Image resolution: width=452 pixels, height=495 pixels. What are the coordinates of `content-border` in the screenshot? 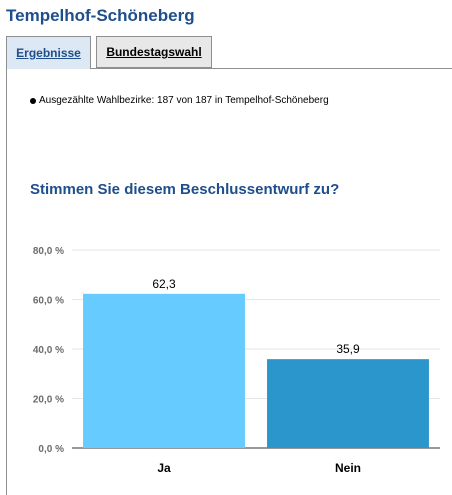 It's located at (6, 282).